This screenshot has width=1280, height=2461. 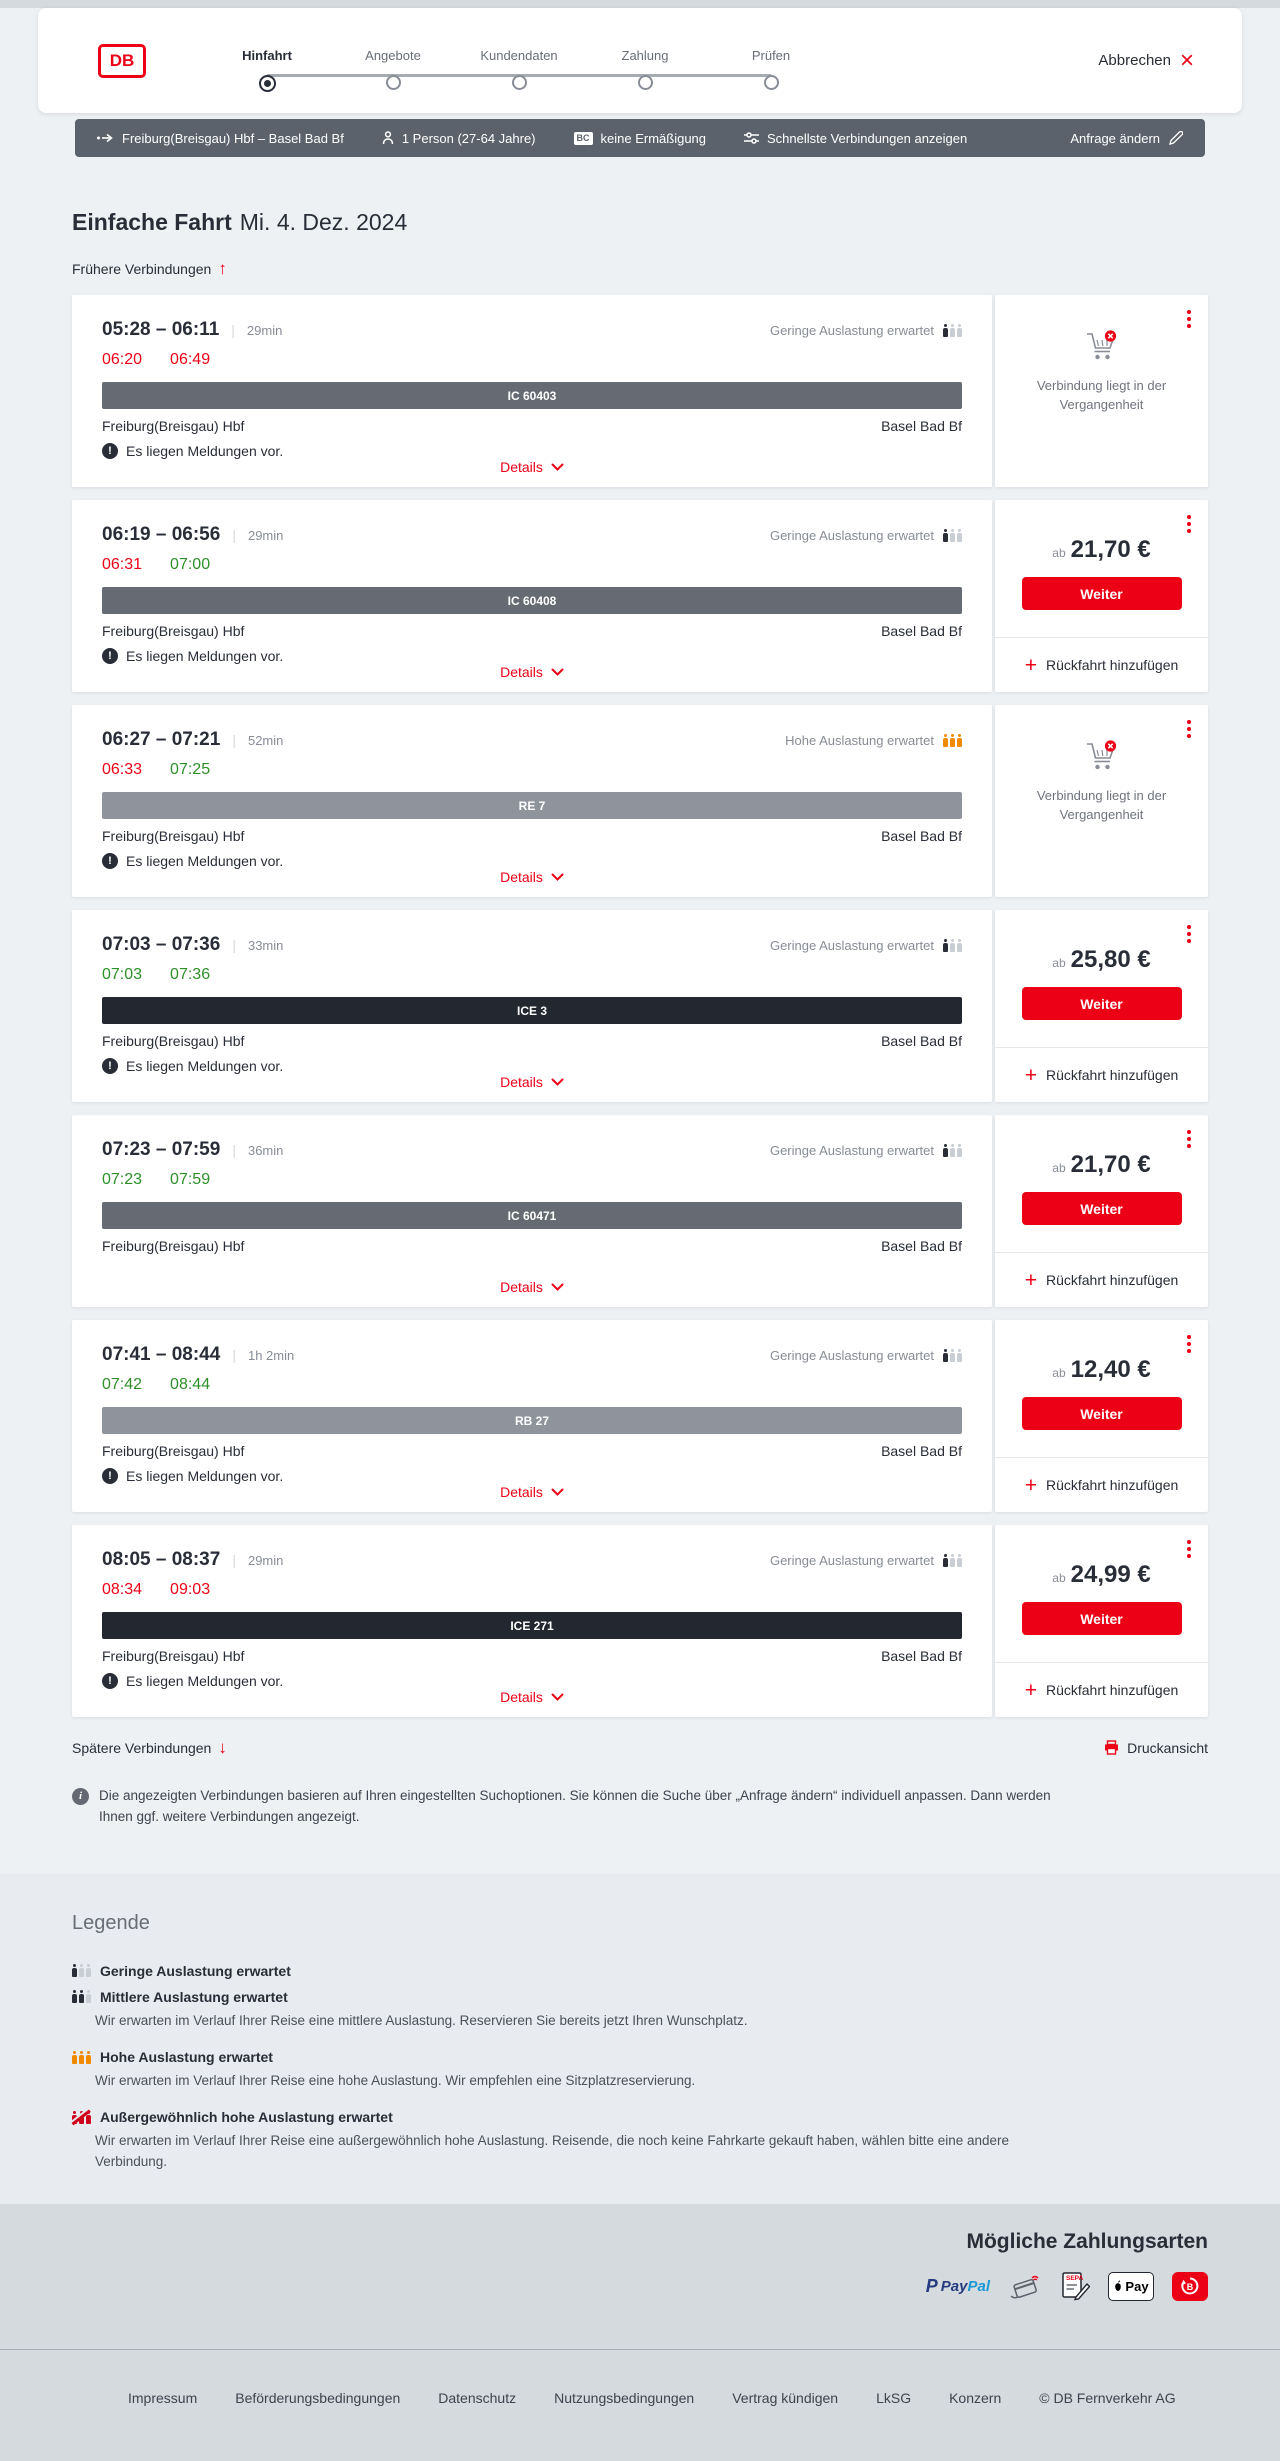 I want to click on realtime-departure: 07:23, so click(x=122, y=1179).